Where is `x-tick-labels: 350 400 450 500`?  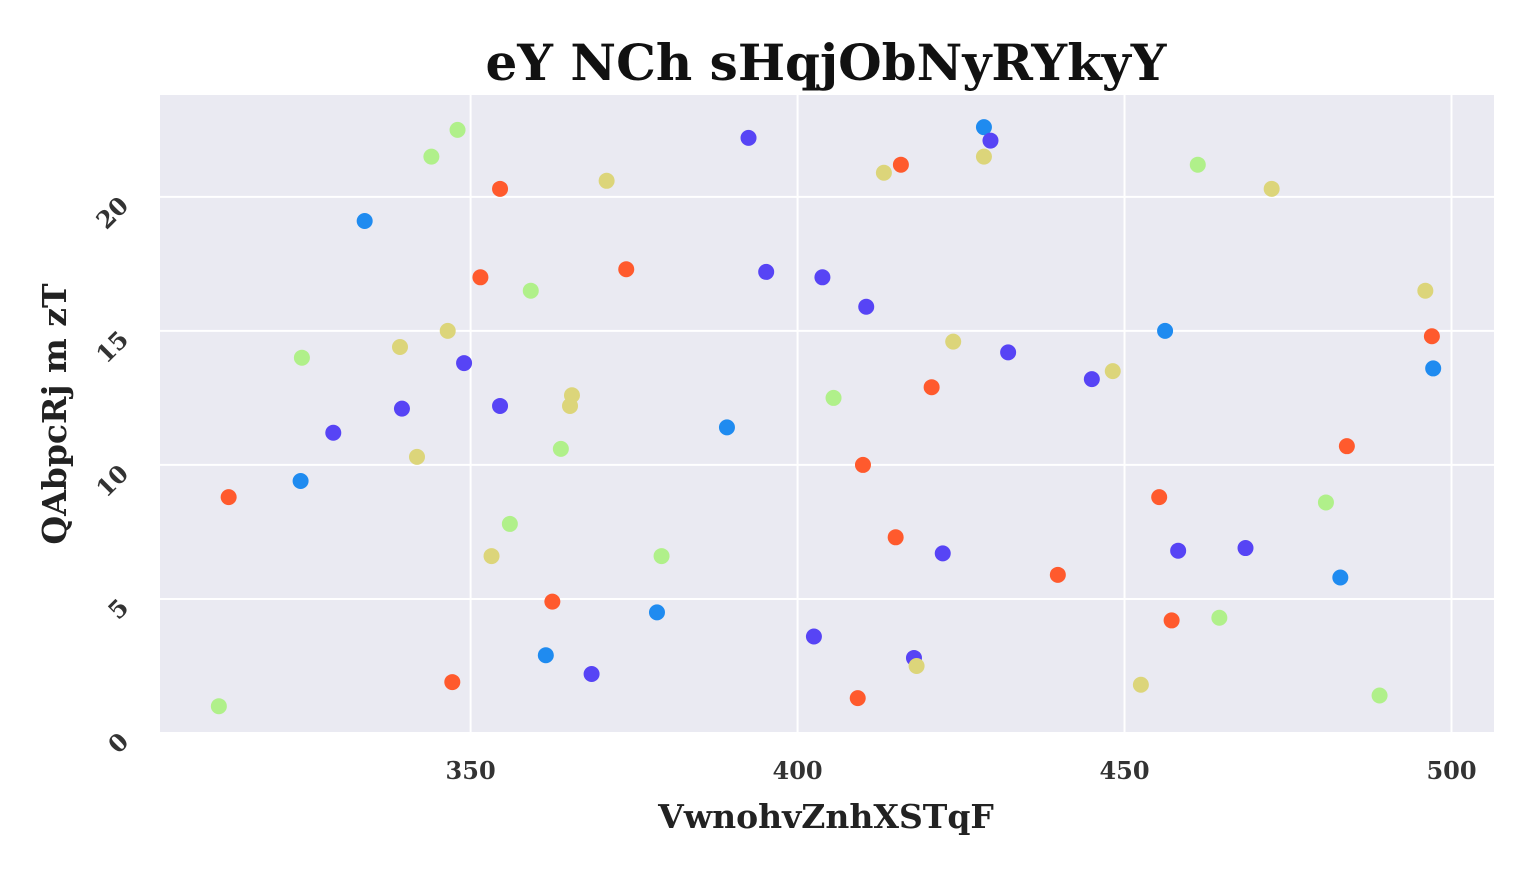 x-tick-labels: 350 400 450 500 is located at coordinates (961, 770).